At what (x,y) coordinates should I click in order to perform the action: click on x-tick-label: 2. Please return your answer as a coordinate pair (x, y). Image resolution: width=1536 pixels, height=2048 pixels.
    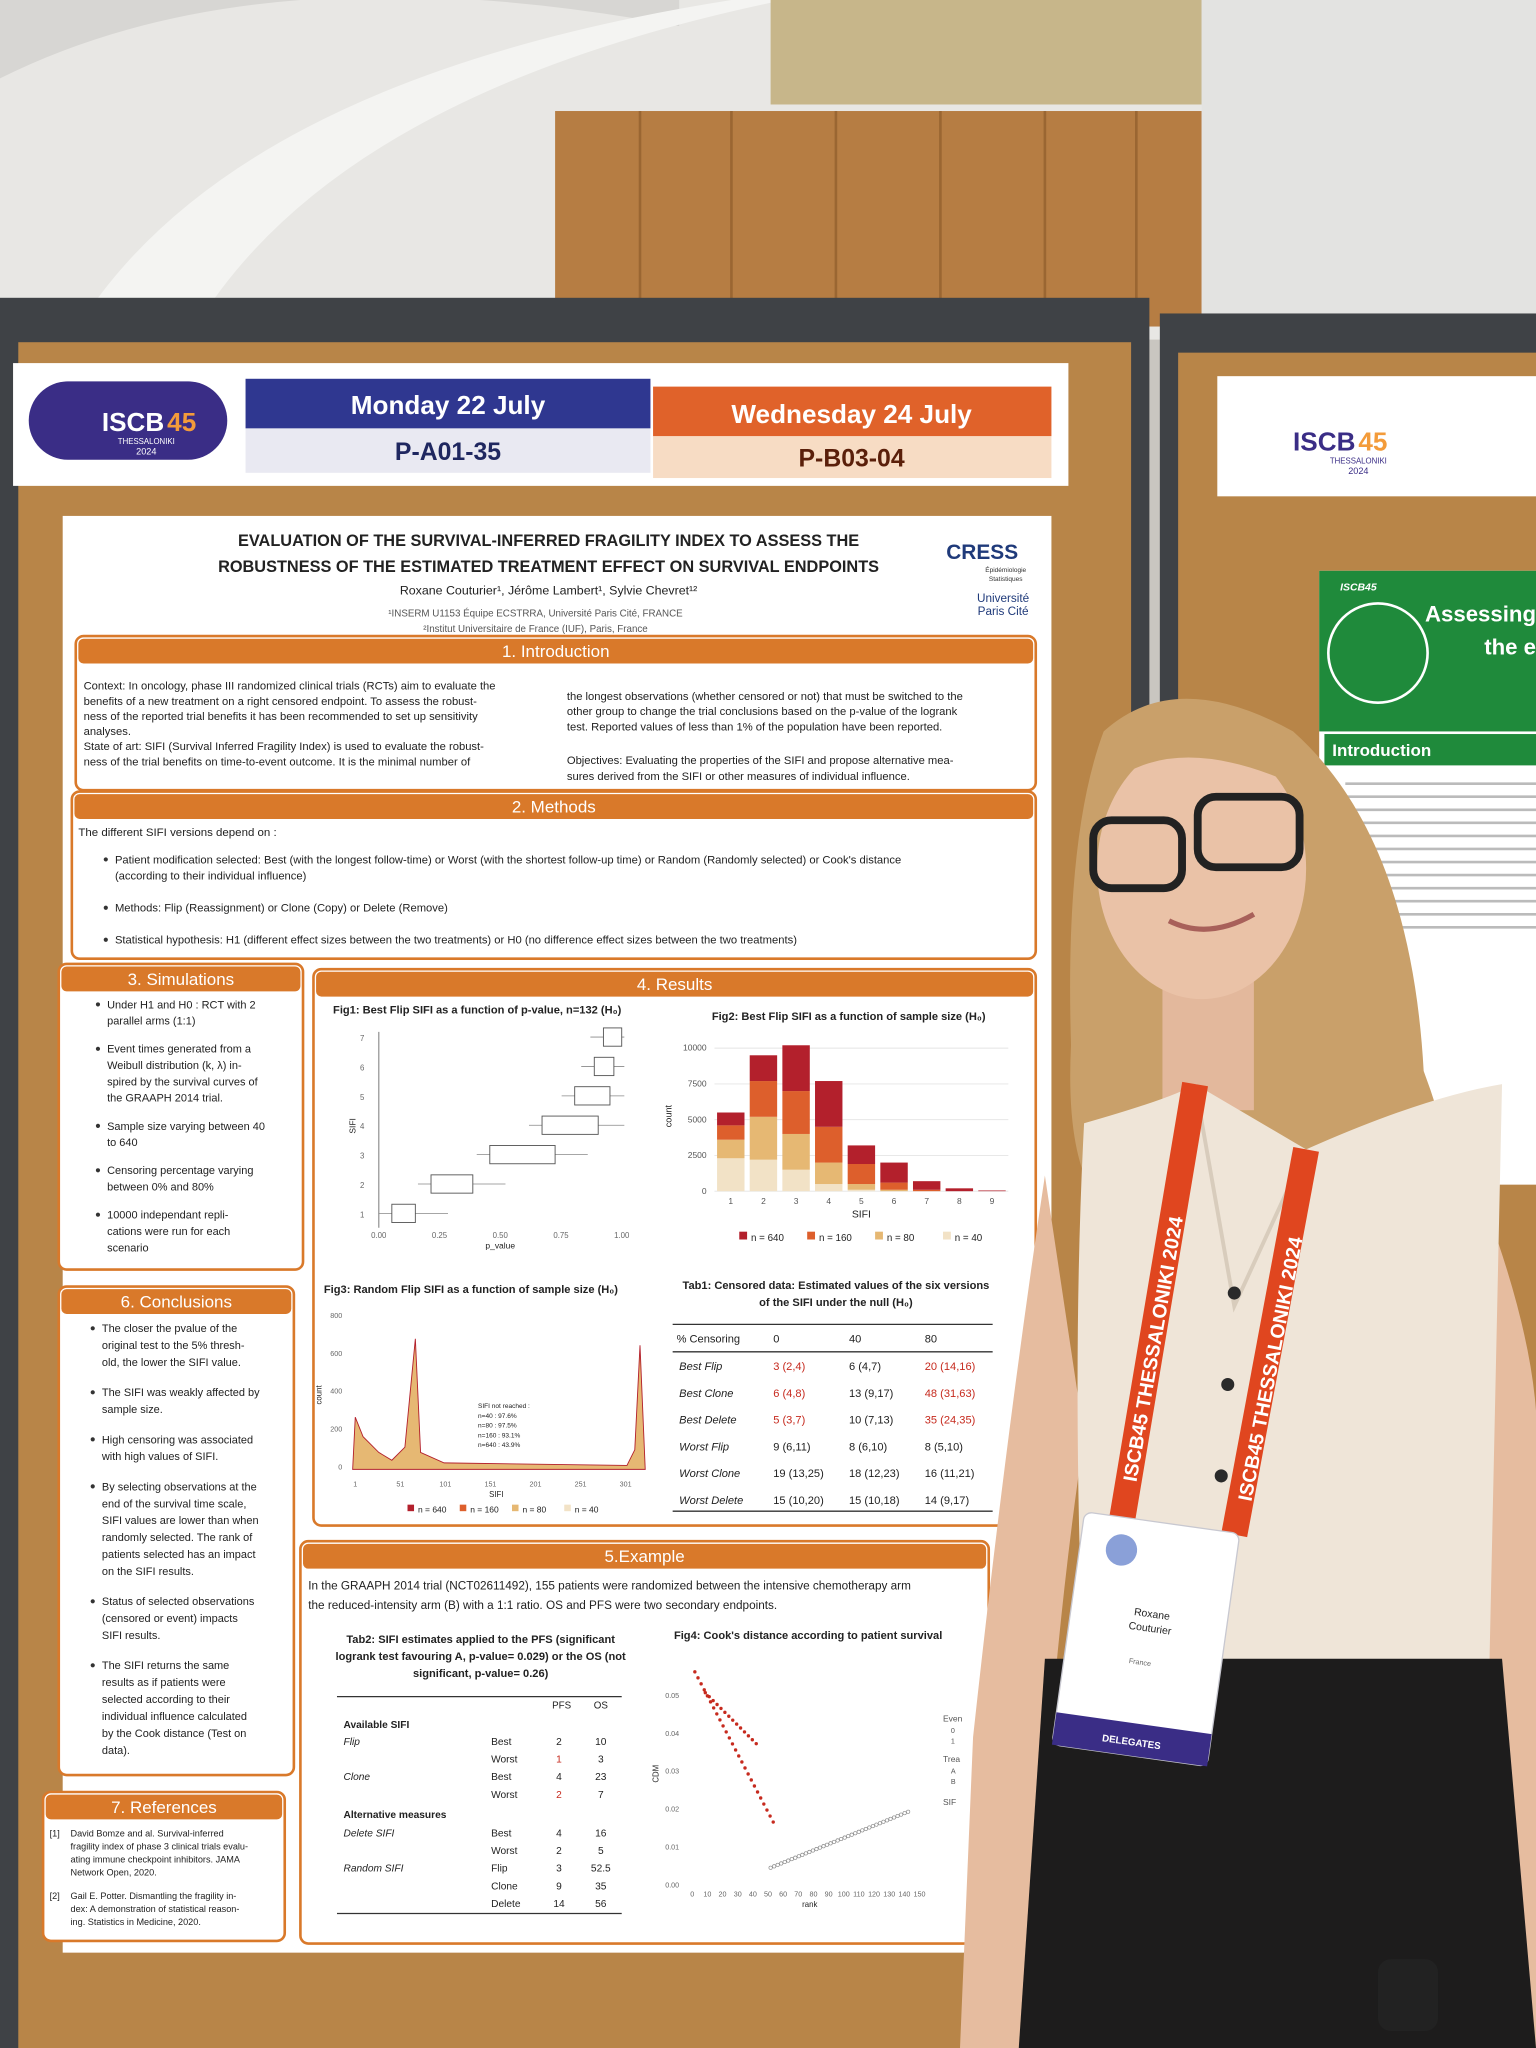
    Looking at the image, I should click on (763, 1201).